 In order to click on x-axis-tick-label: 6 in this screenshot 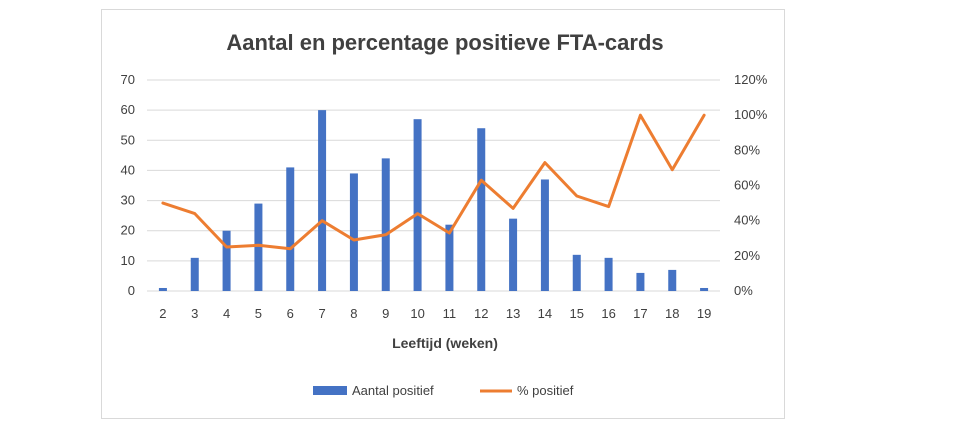, I will do `click(290, 313)`.